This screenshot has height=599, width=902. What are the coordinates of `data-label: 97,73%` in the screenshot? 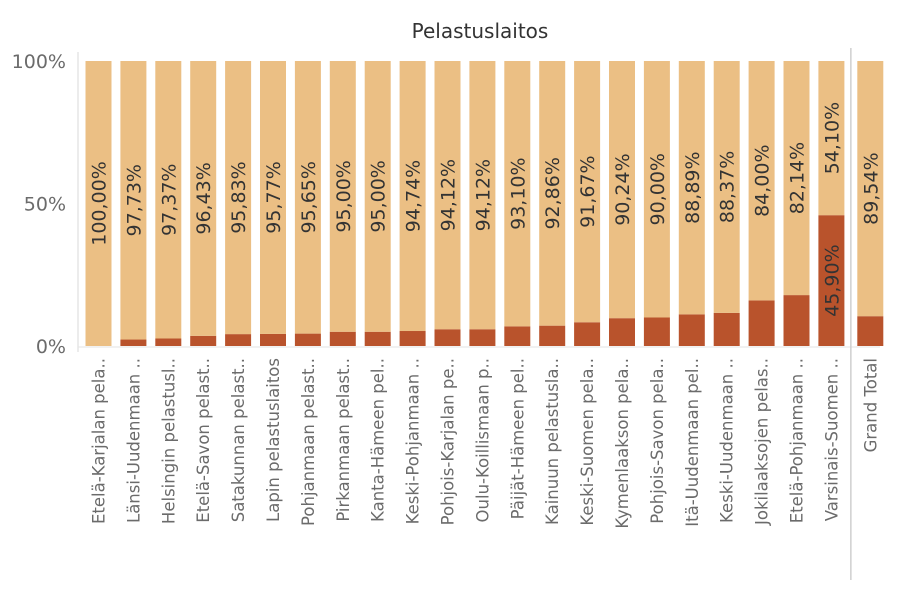 It's located at (134, 200).